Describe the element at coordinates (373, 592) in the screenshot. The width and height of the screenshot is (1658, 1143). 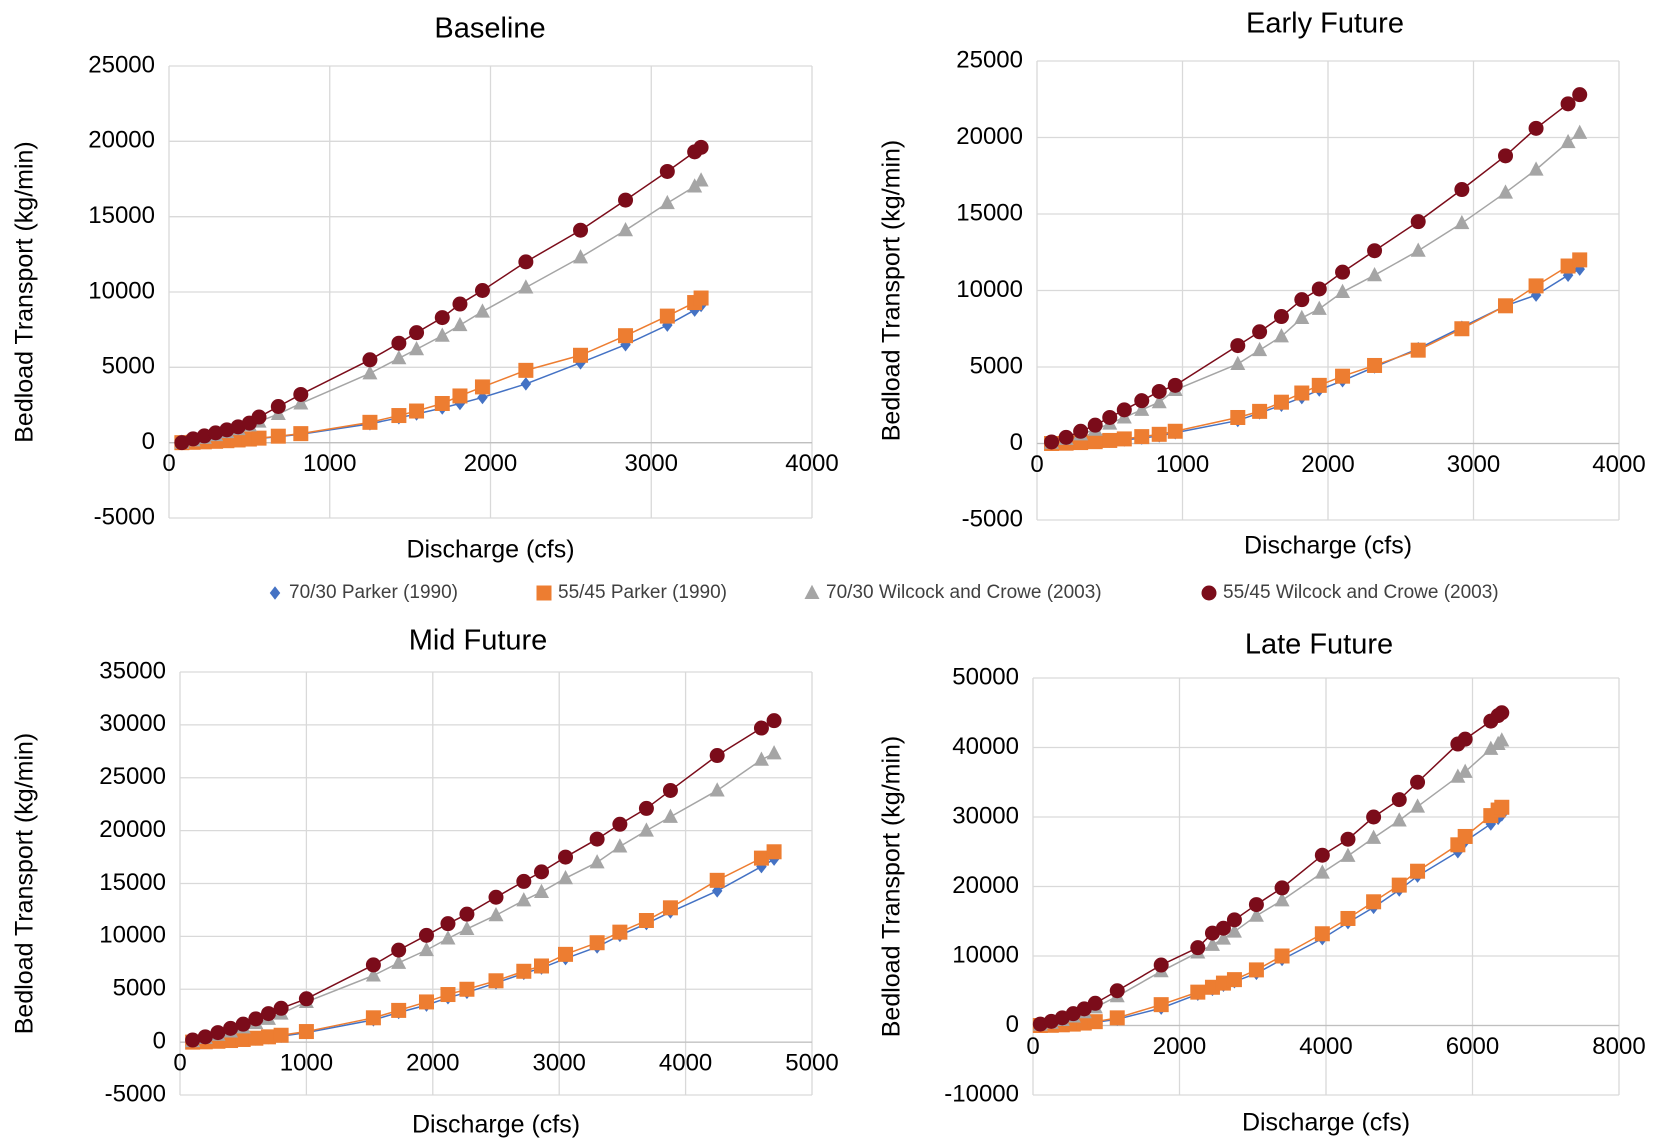
I see `legend-label: 70/30 Parker (1990)` at that location.